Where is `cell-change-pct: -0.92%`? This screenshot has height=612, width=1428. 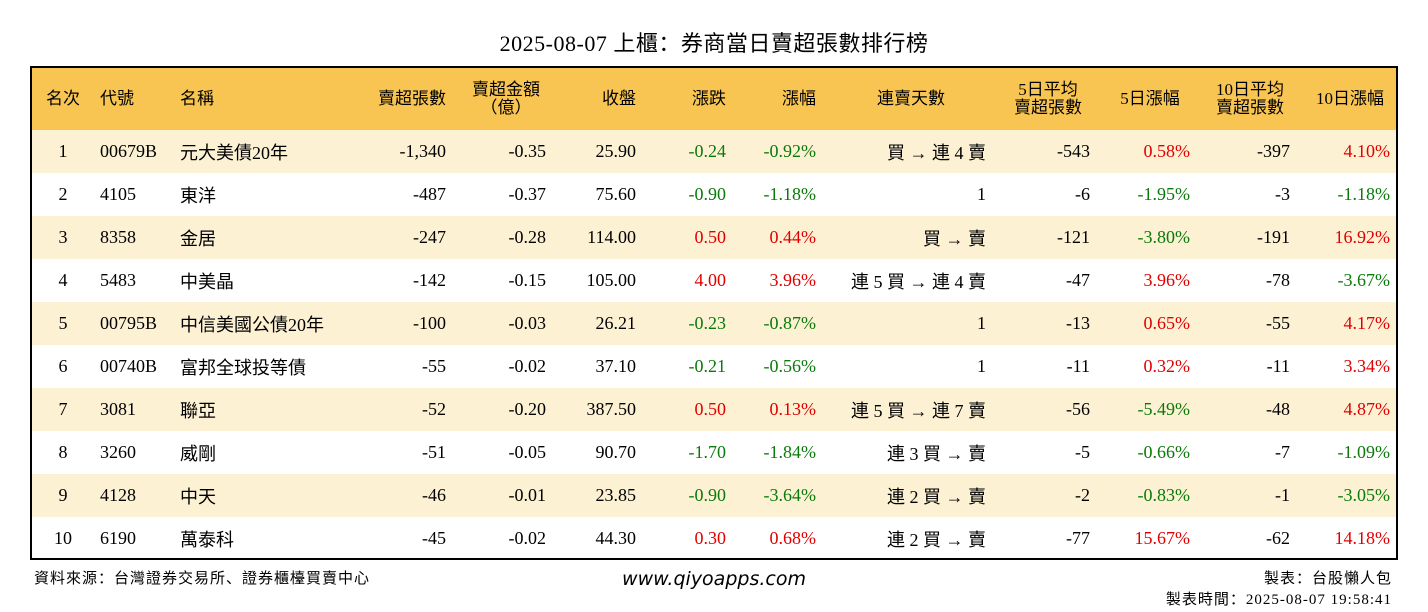
cell-change-pct: -0.92% is located at coordinates (790, 151).